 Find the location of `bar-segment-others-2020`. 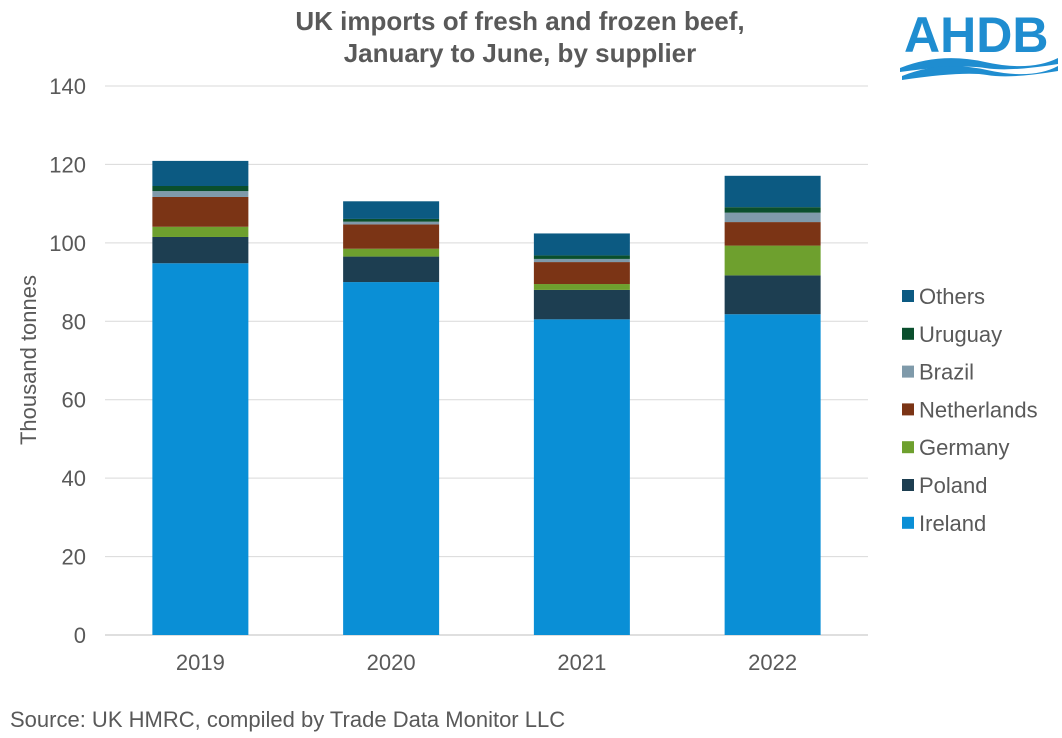

bar-segment-others-2020 is located at coordinates (391, 210).